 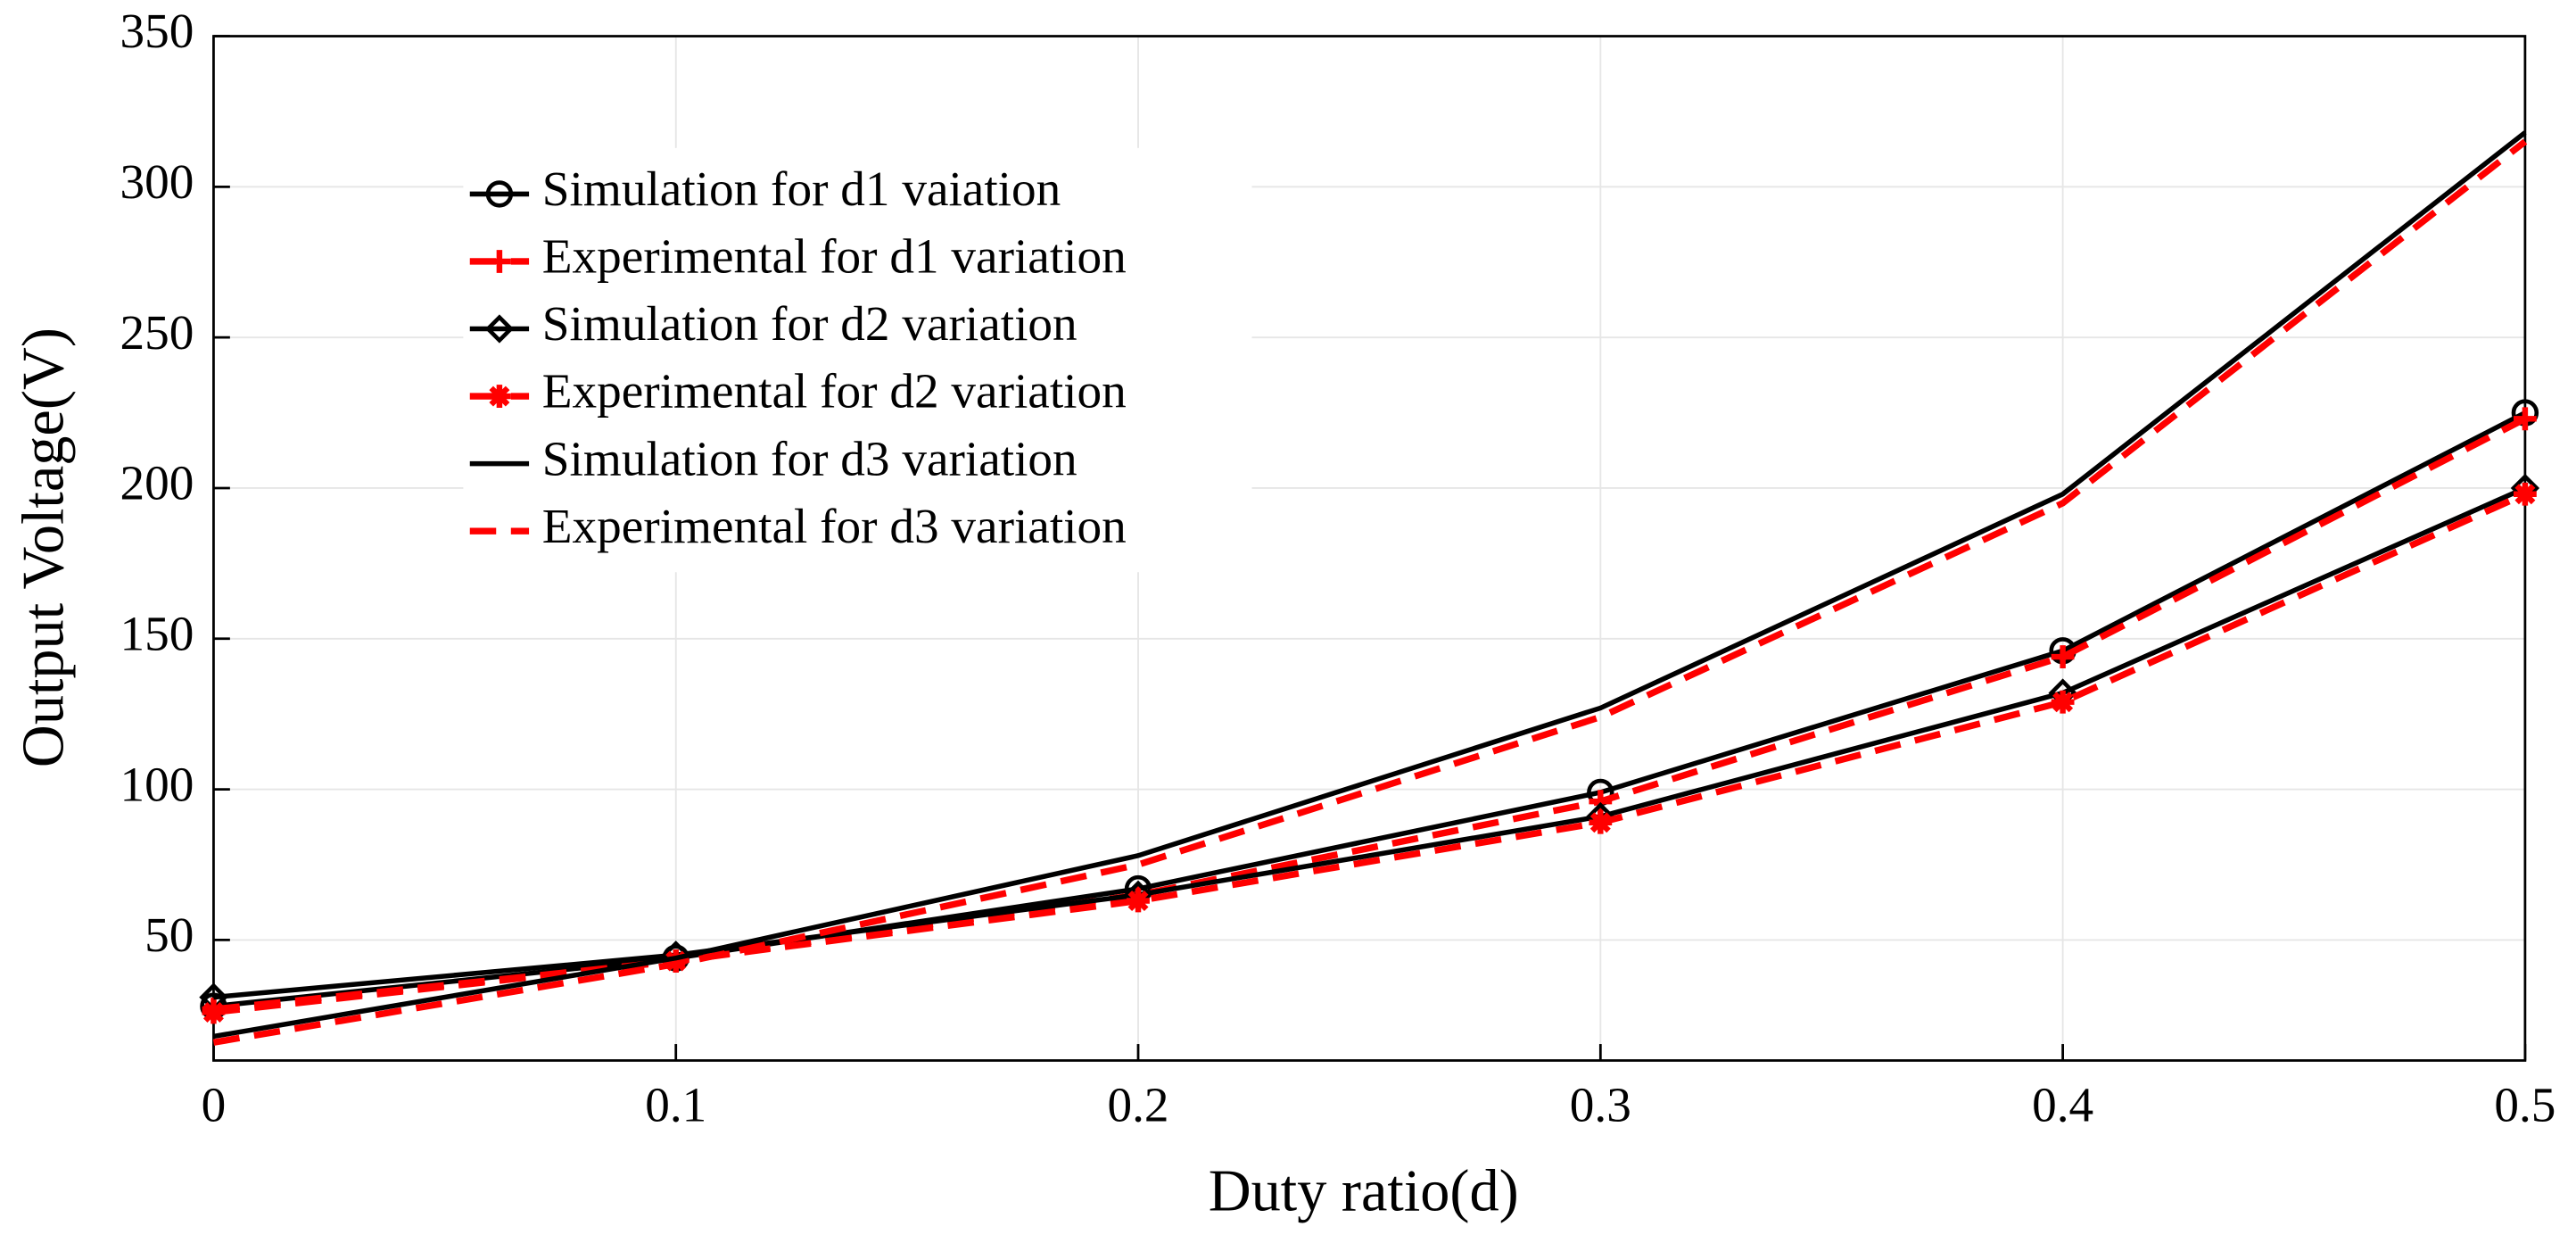 What do you see at coordinates (835, 526) in the screenshot?
I see `legend-label: Experimental for d3 variation` at bounding box center [835, 526].